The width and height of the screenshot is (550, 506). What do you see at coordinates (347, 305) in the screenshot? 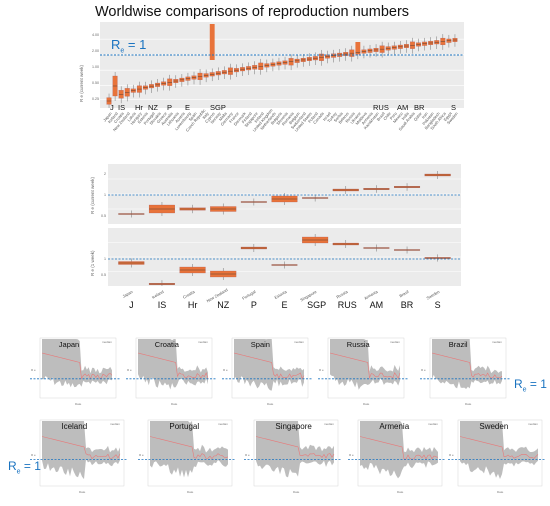
I see `country-code-bottom-RUS: RUS` at bounding box center [347, 305].